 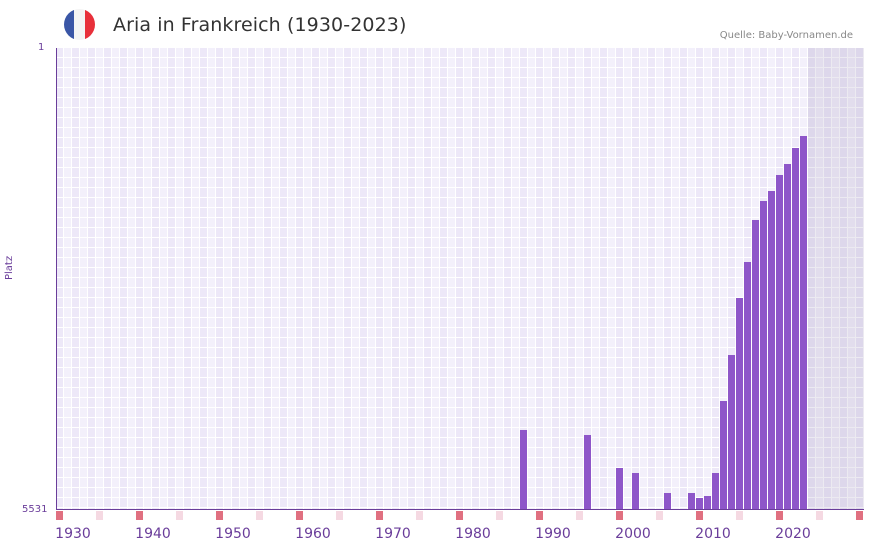 I want to click on future-shaded-region, so click(x=836, y=279).